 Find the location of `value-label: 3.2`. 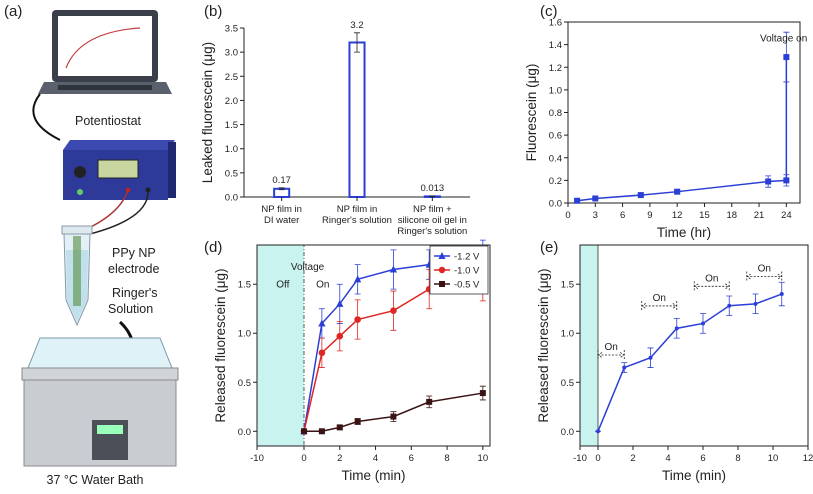

value-label: 3.2 is located at coordinates (356, 25).